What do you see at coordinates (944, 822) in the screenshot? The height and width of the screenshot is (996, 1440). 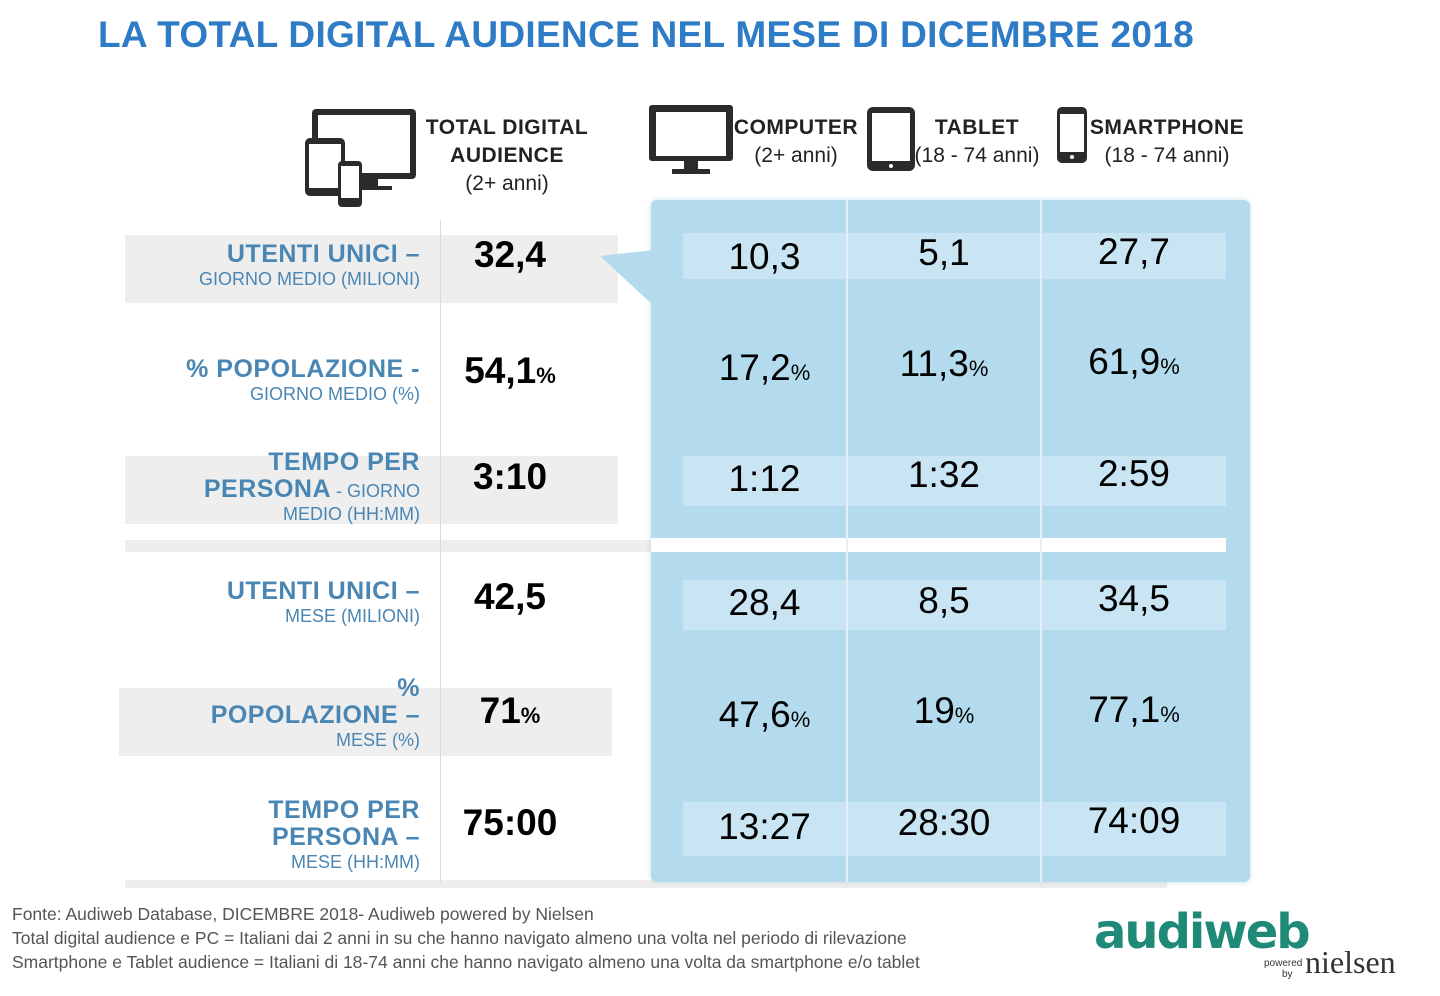 I see `tablet-value: 28:30` at bounding box center [944, 822].